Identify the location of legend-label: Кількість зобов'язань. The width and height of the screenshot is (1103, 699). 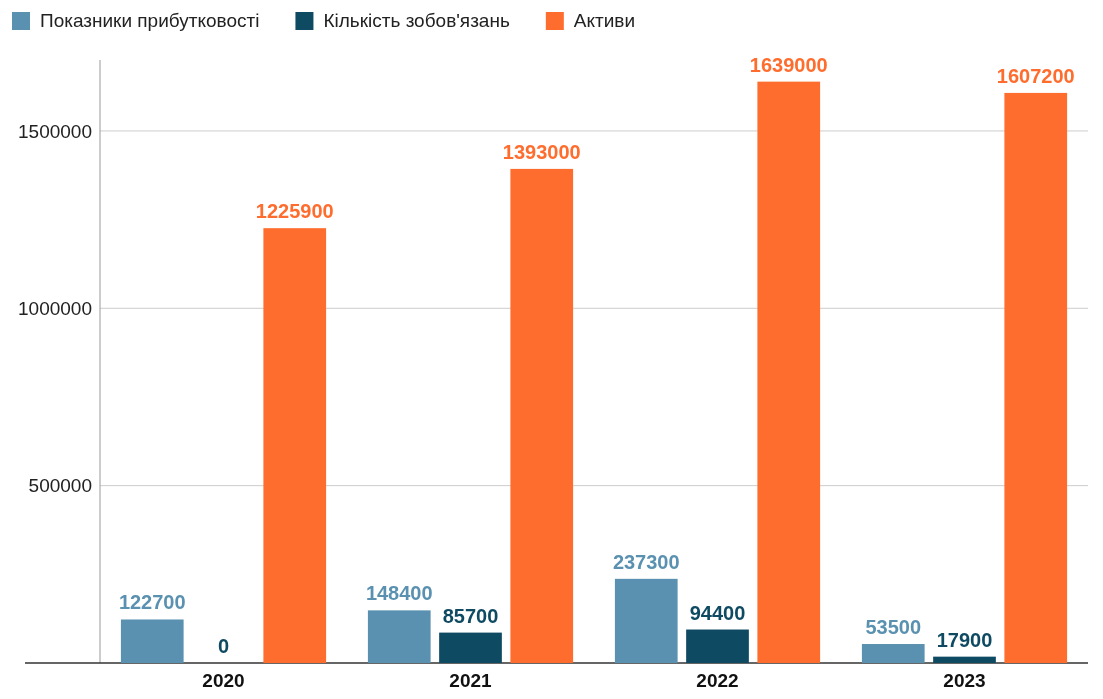
(416, 20).